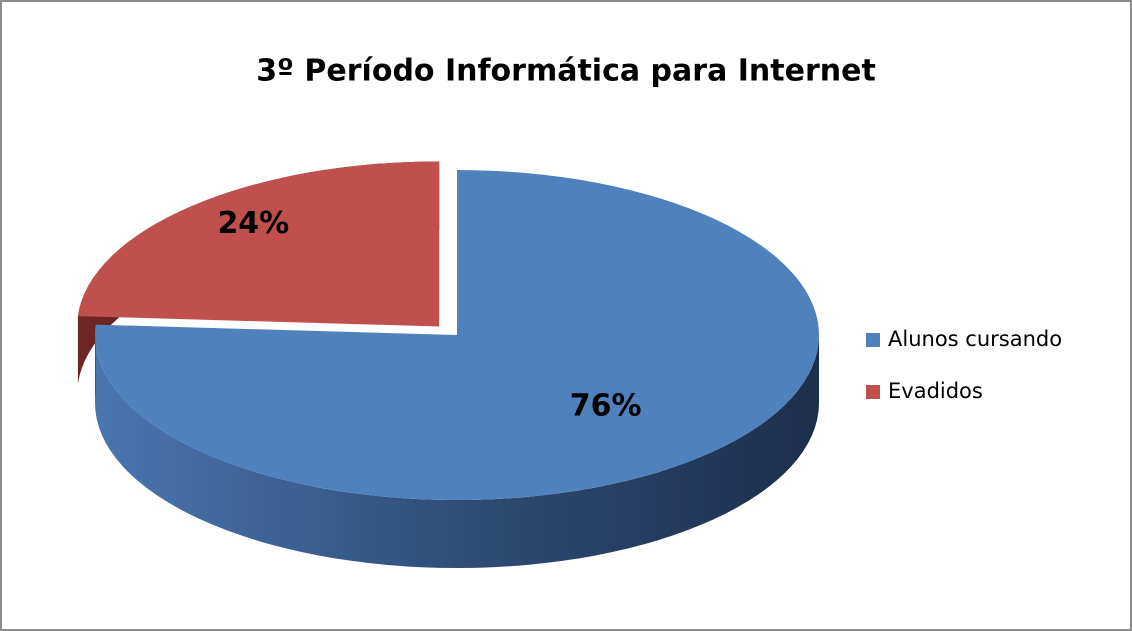 The width and height of the screenshot is (1132, 631). What do you see at coordinates (935, 391) in the screenshot?
I see `legend-label: Evadidos` at bounding box center [935, 391].